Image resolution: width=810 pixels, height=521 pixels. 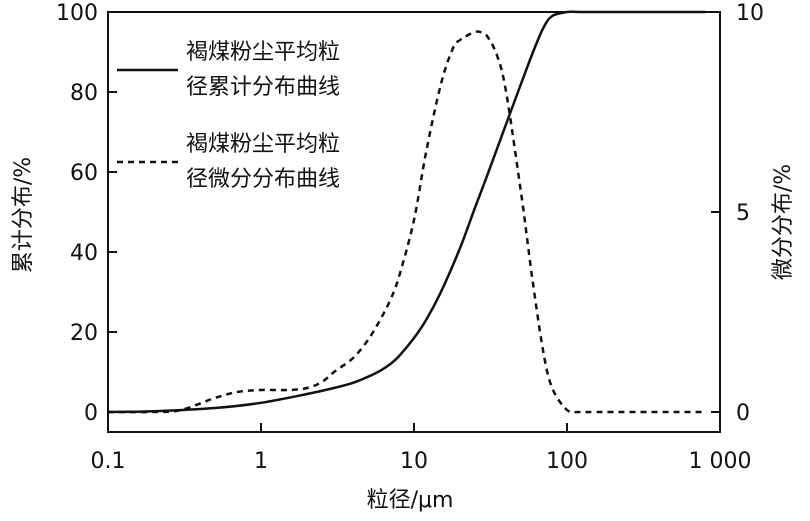 I want to click on x-tick-label: 10, so click(x=414, y=461).